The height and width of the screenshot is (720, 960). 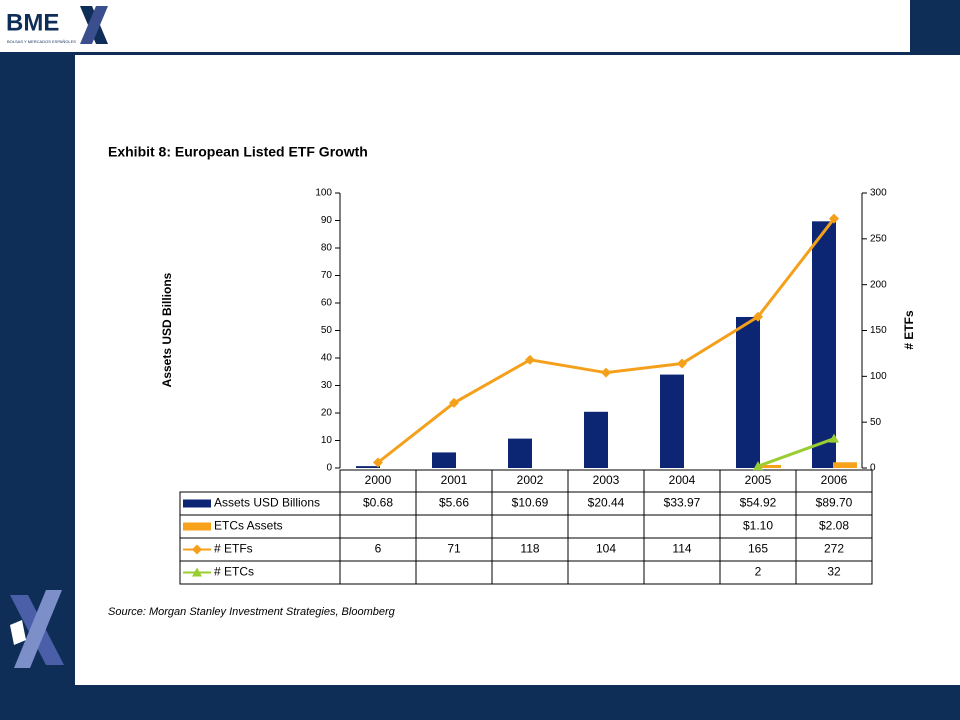 What do you see at coordinates (878, 238) in the screenshot?
I see `y2-tick-label: 250` at bounding box center [878, 238].